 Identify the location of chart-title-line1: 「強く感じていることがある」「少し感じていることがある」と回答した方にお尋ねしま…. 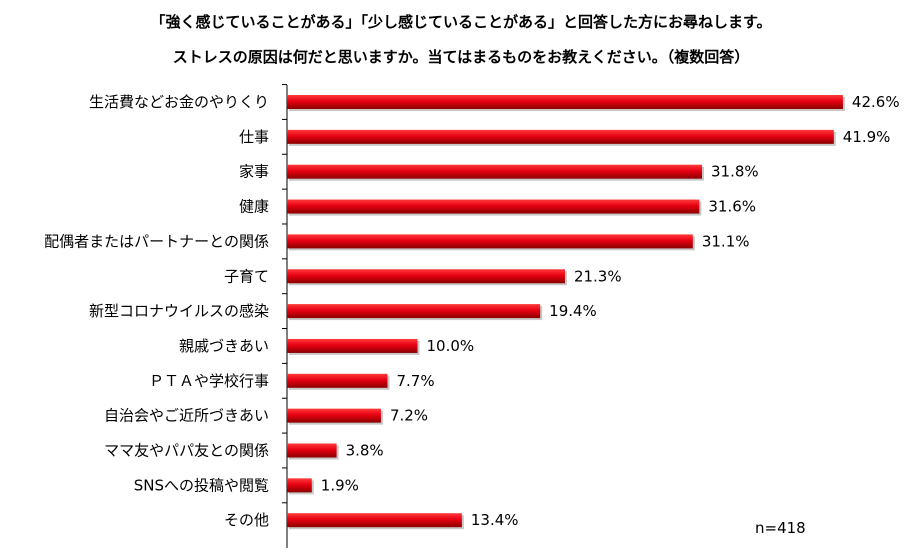
(461, 22).